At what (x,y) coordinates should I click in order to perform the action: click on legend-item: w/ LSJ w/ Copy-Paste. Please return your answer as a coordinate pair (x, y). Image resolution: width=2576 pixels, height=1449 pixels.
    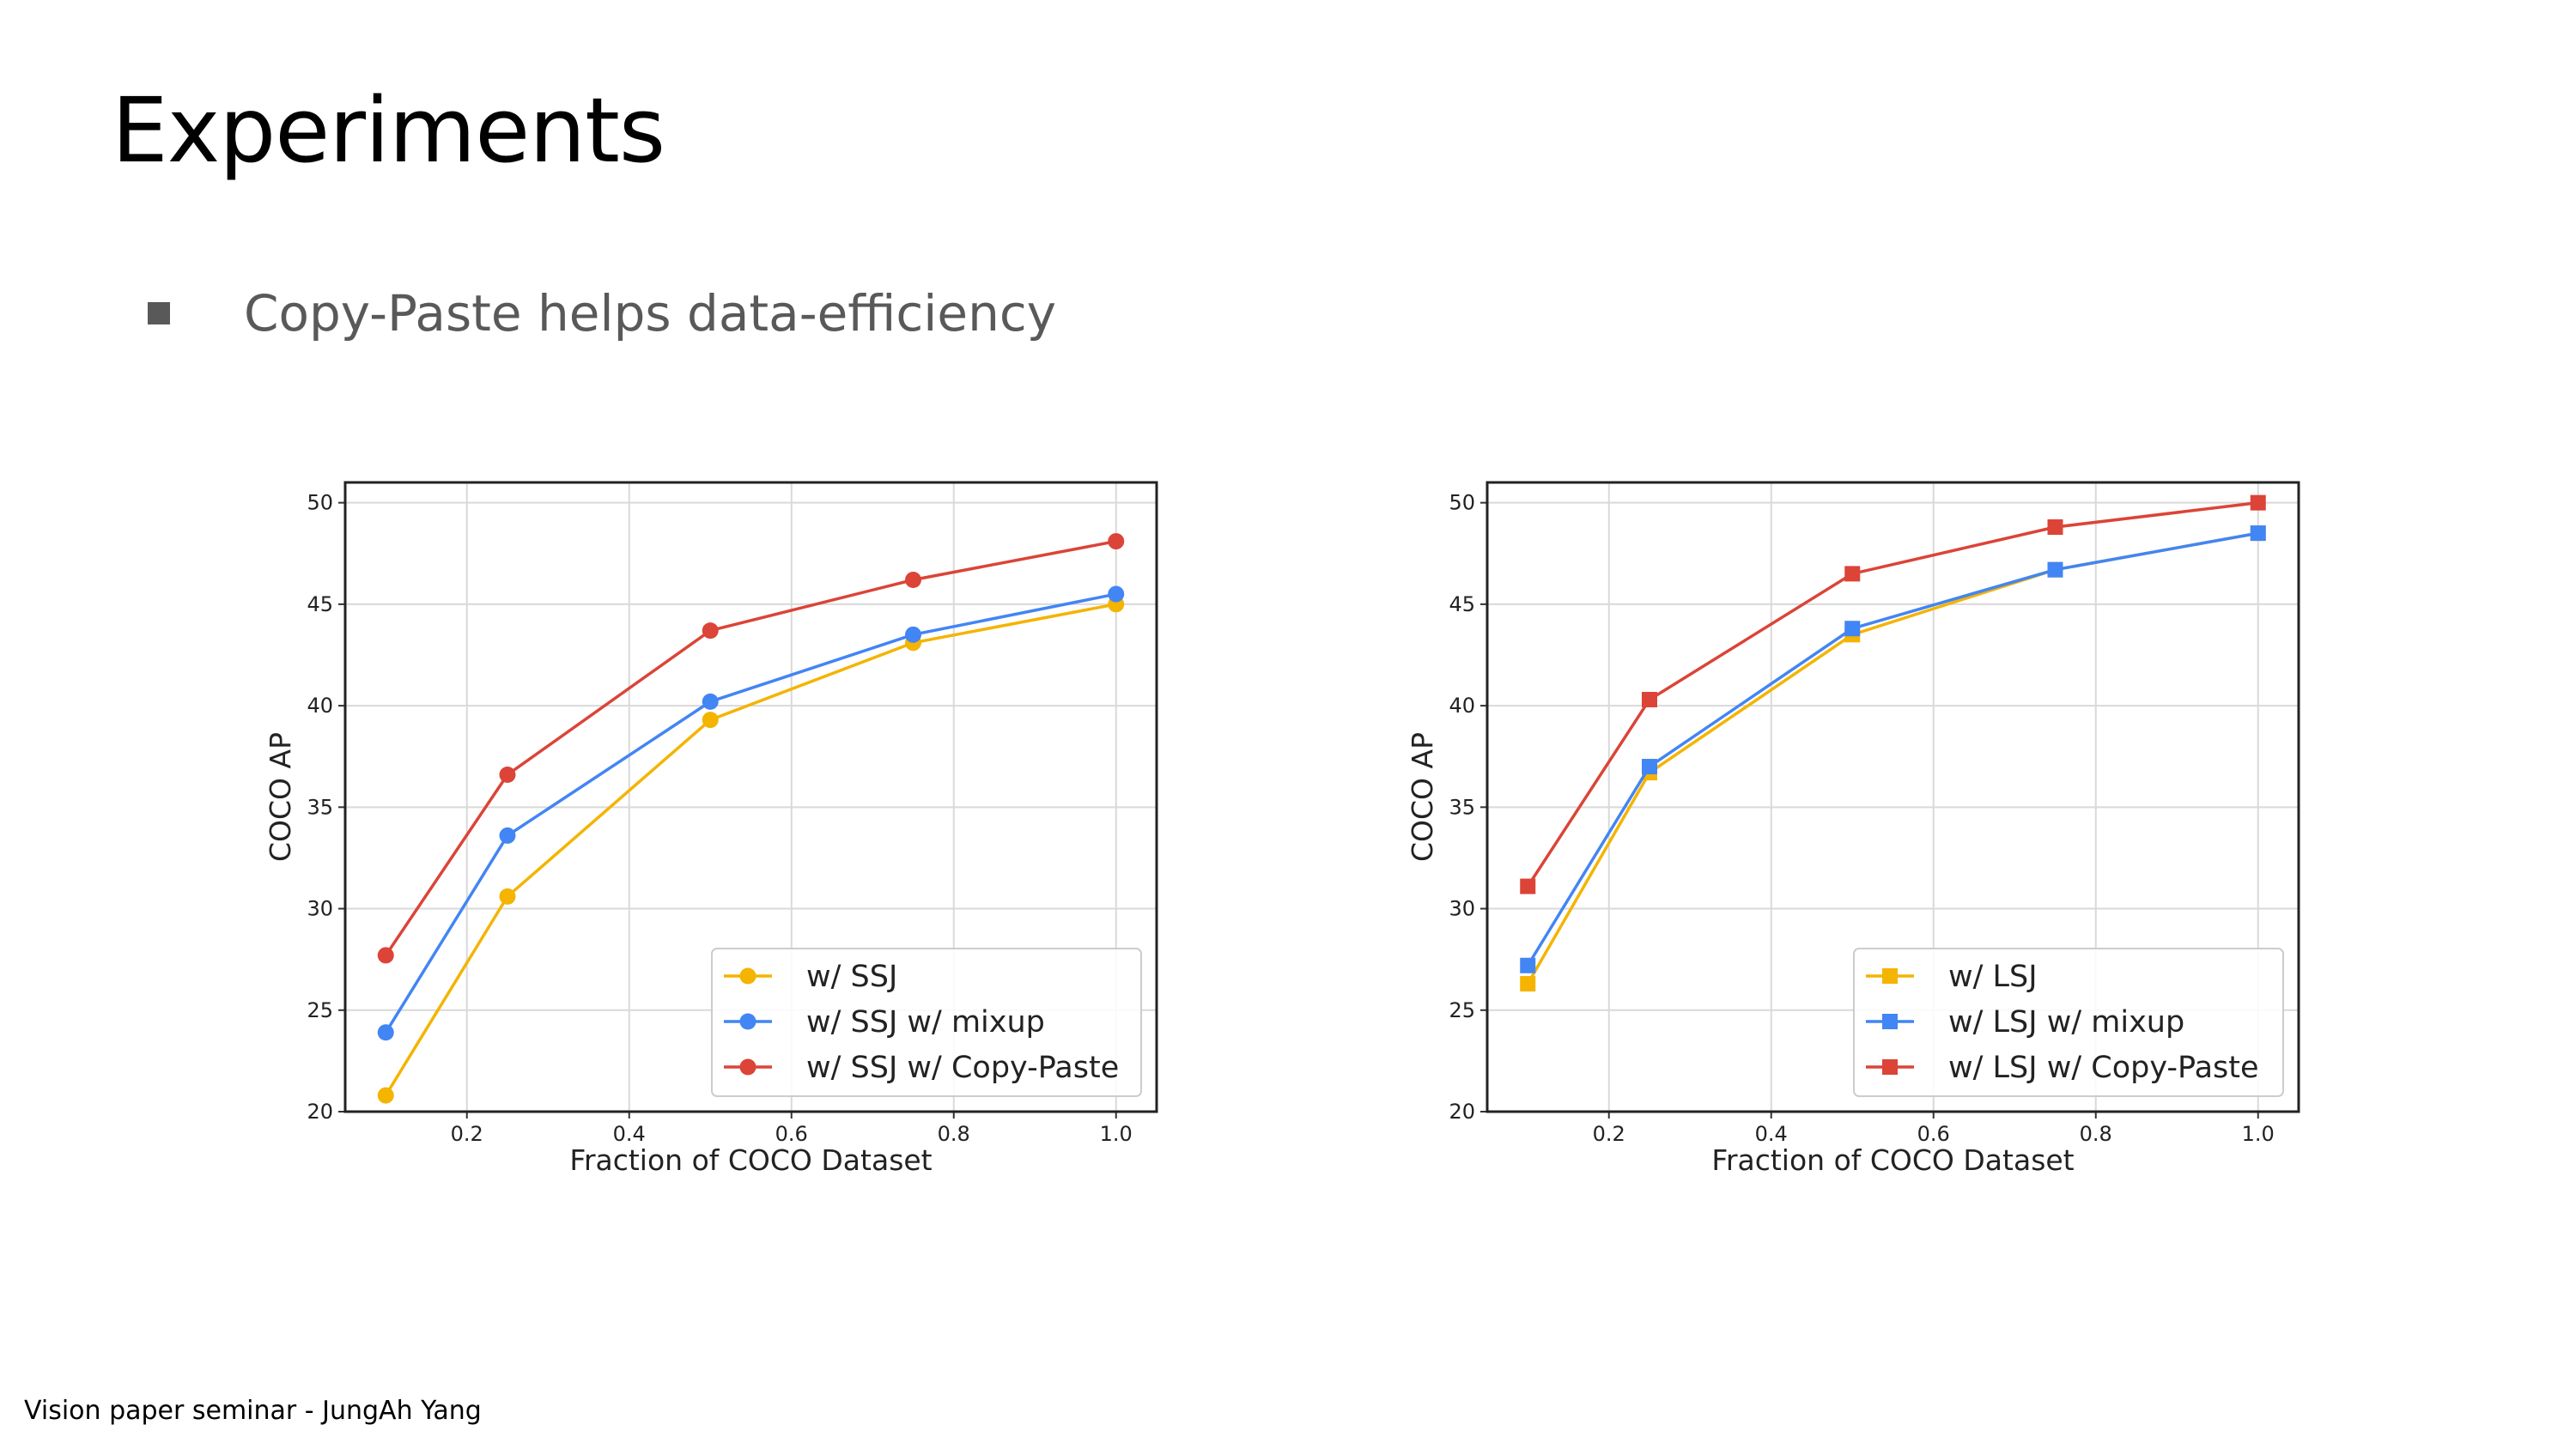
    Looking at the image, I should click on (2062, 1068).